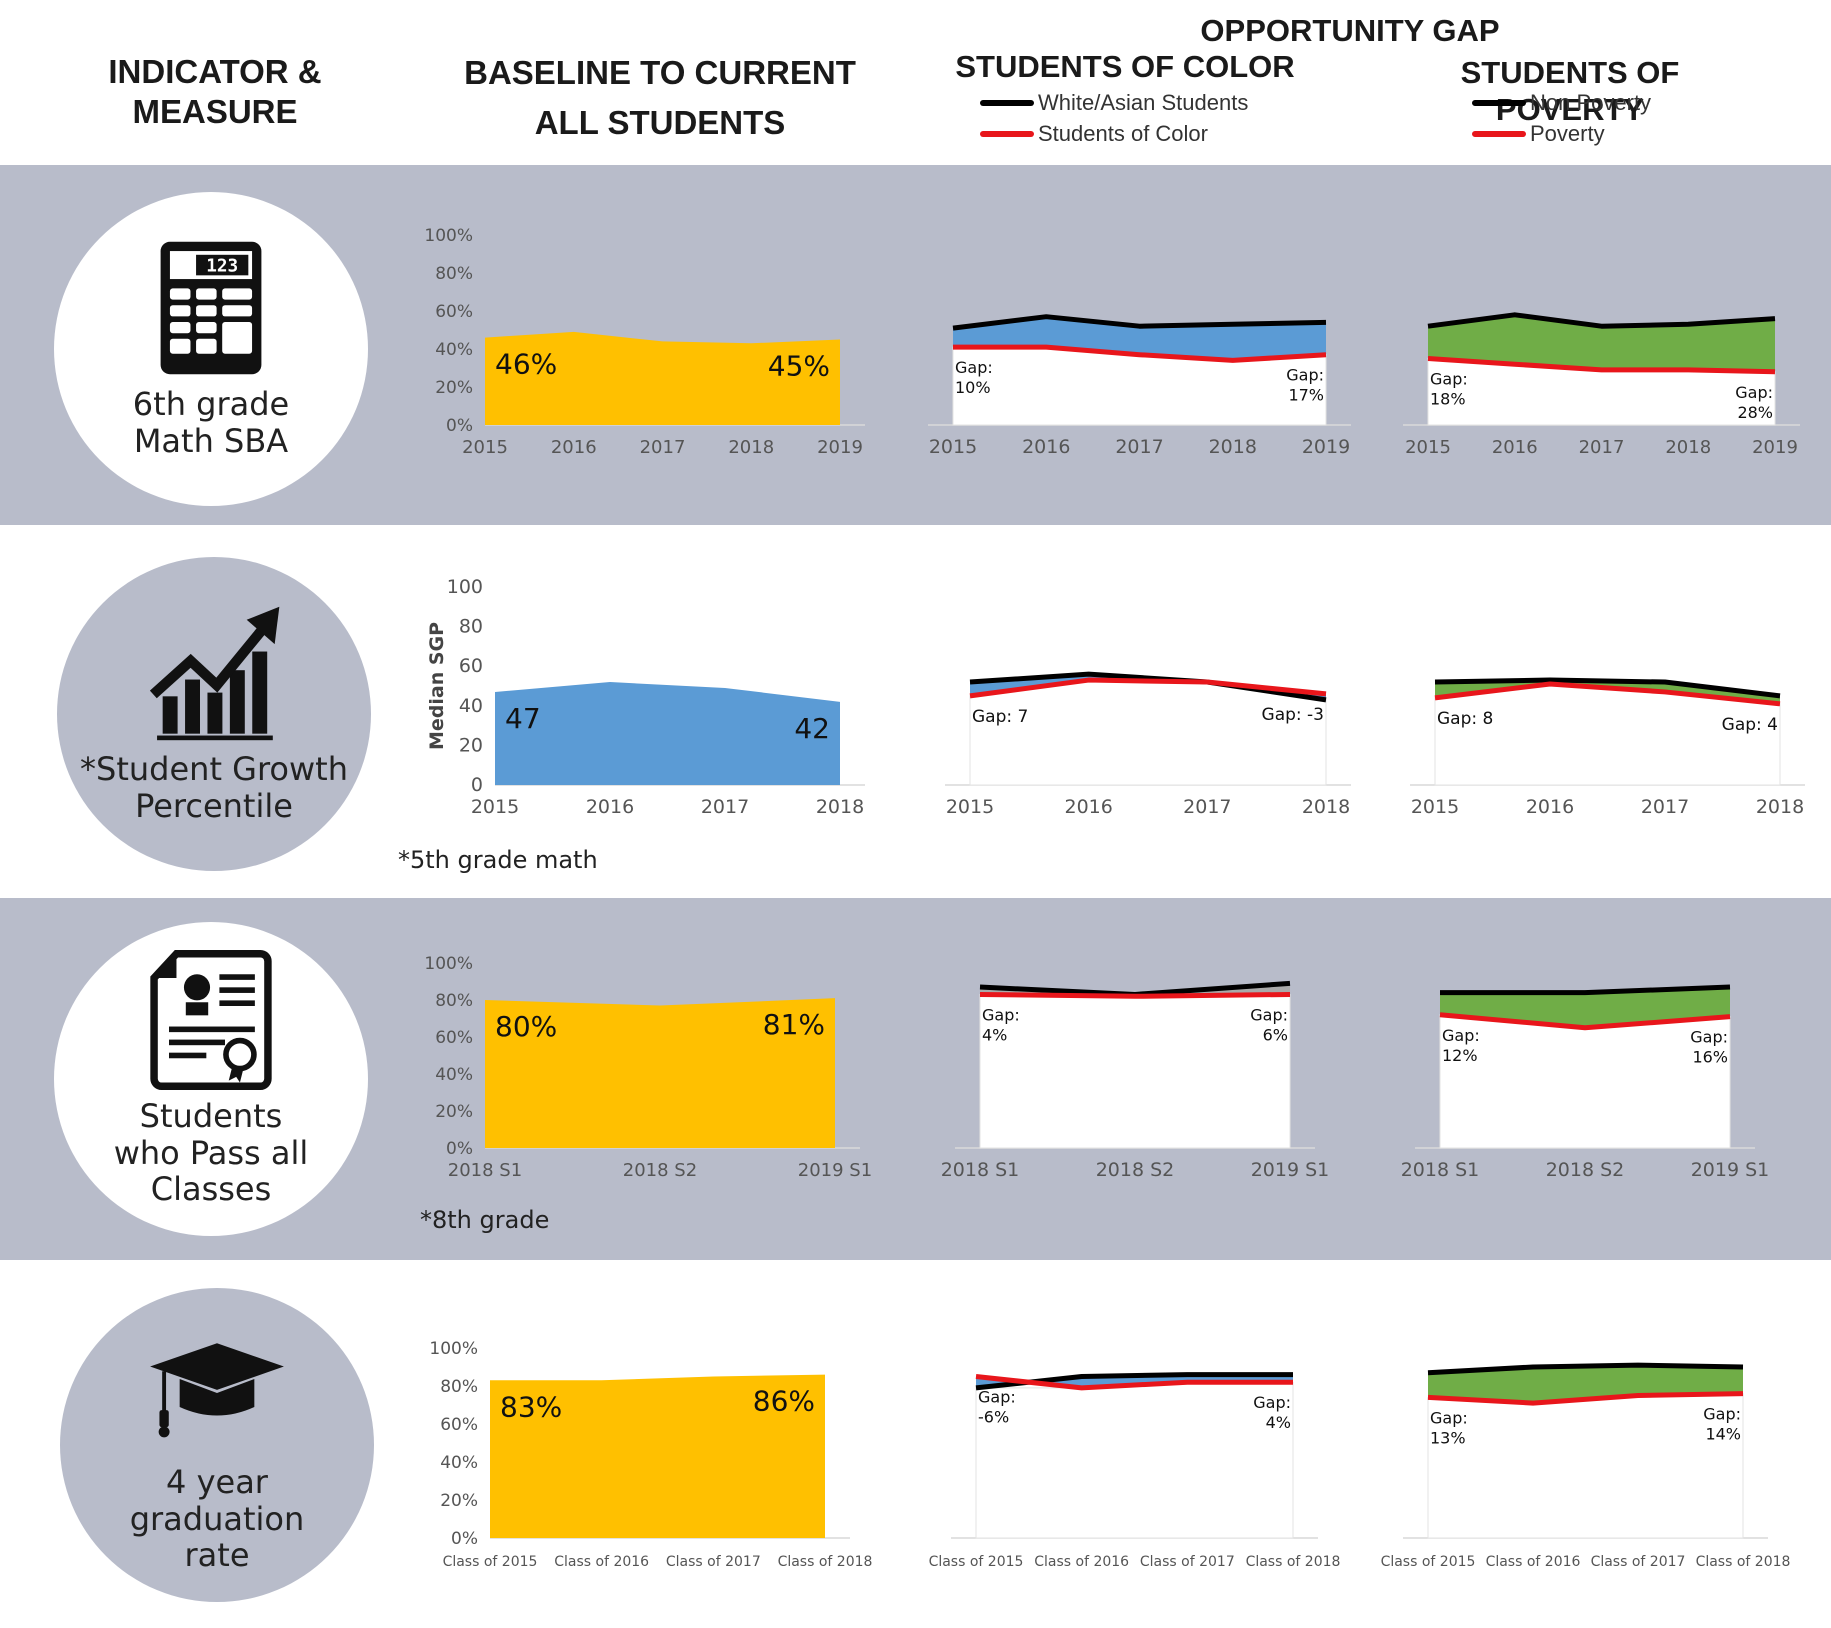 This screenshot has width=1831, height=1628. I want to click on header-baseline: BASELINE TO CURRENT ALL STUDENTS, so click(660, 97).